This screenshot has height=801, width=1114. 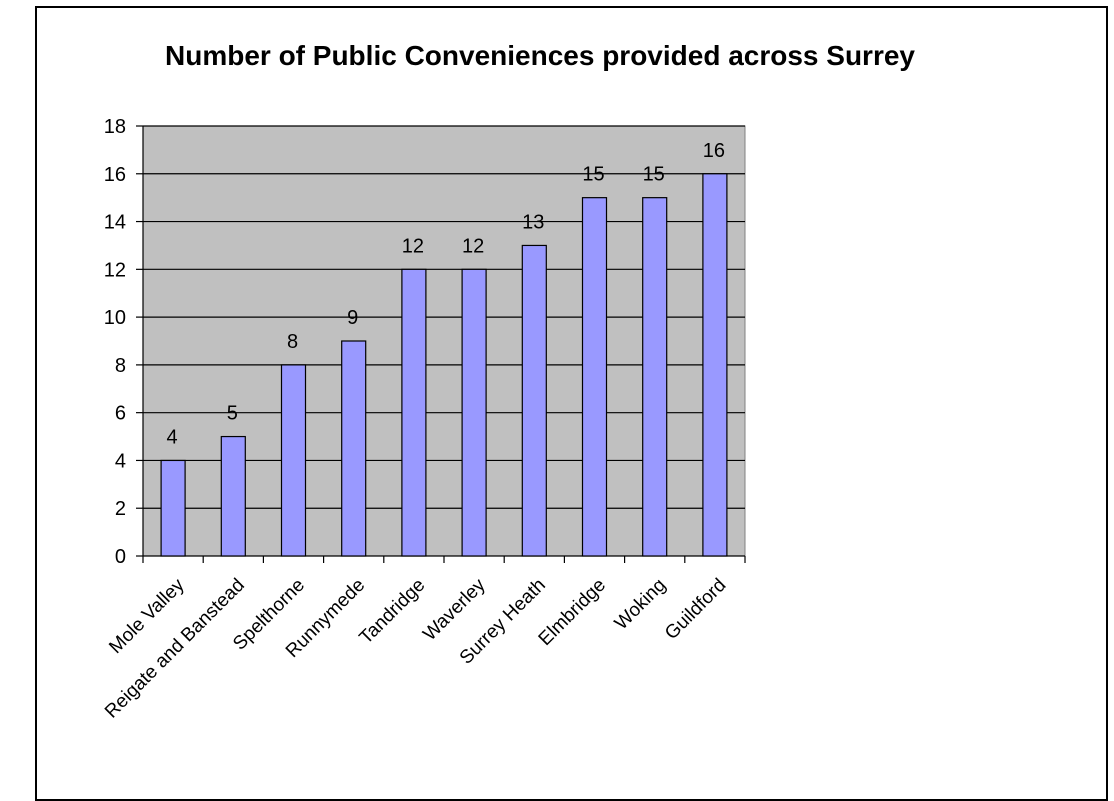 What do you see at coordinates (714, 151) in the screenshot?
I see `data-label: 16` at bounding box center [714, 151].